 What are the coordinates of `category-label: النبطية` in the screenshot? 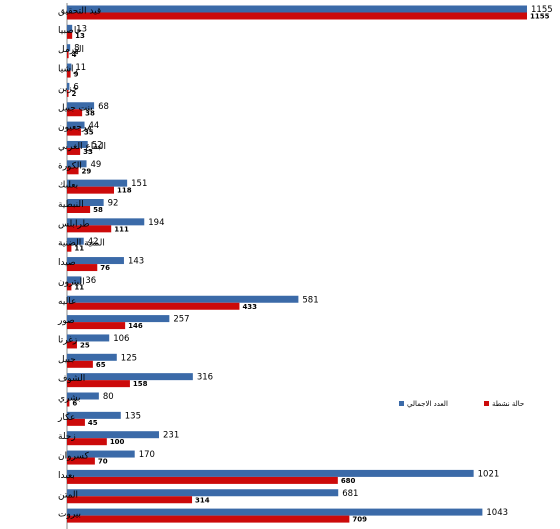 It's located at (71, 205).